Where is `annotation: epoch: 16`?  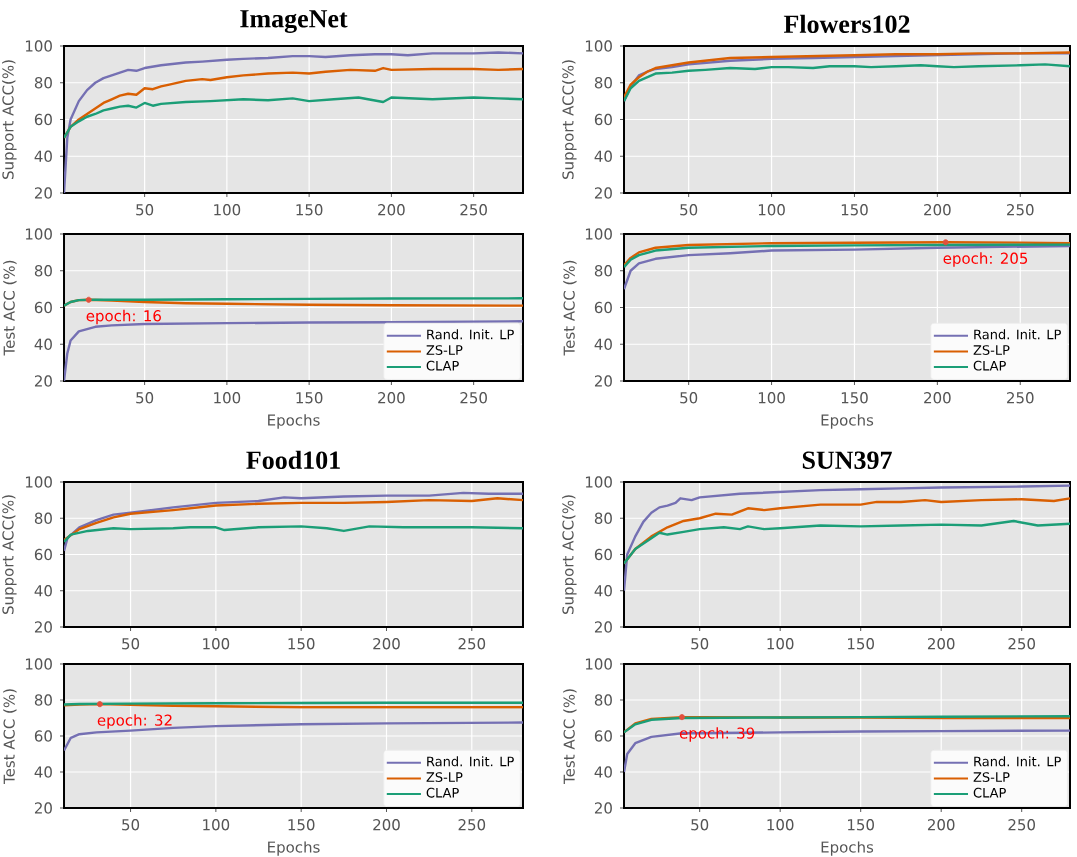
annotation: epoch: 16 is located at coordinates (123, 317).